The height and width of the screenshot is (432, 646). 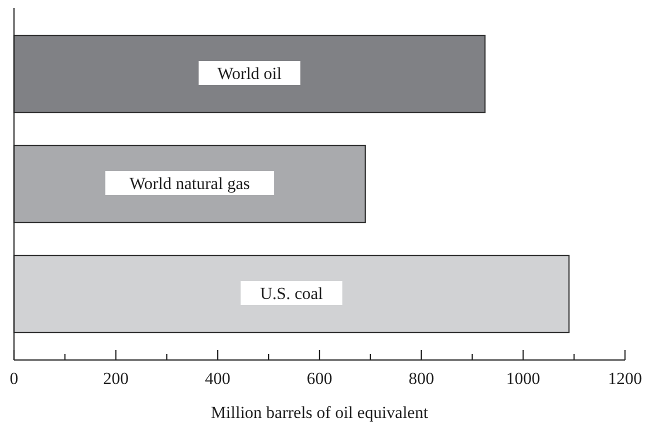 What do you see at coordinates (421, 378) in the screenshot?
I see `x-tick-label: 800` at bounding box center [421, 378].